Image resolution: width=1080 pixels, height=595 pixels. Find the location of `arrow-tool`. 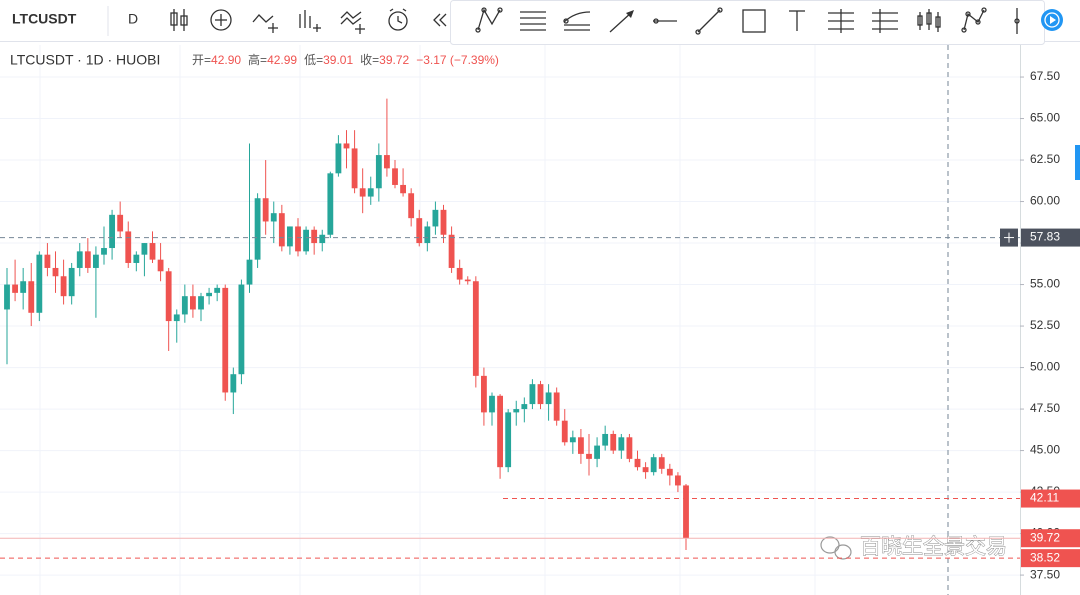

arrow-tool is located at coordinates (621, 21).